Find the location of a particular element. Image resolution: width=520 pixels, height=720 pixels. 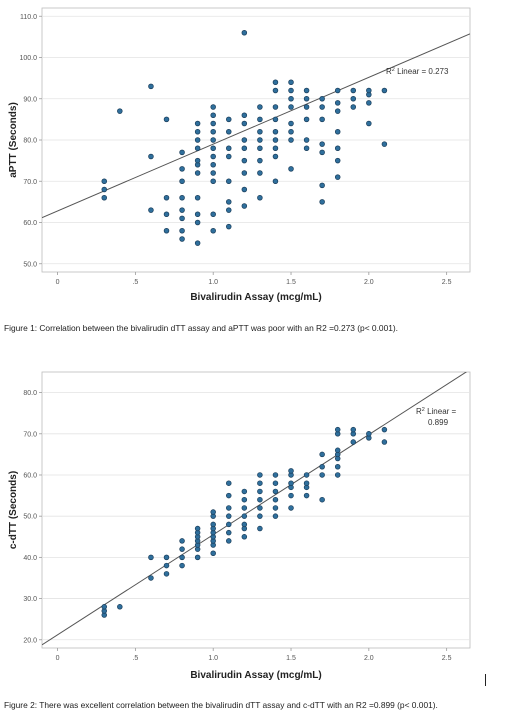

r2-label: R2 Linear = is located at coordinates (436, 411).